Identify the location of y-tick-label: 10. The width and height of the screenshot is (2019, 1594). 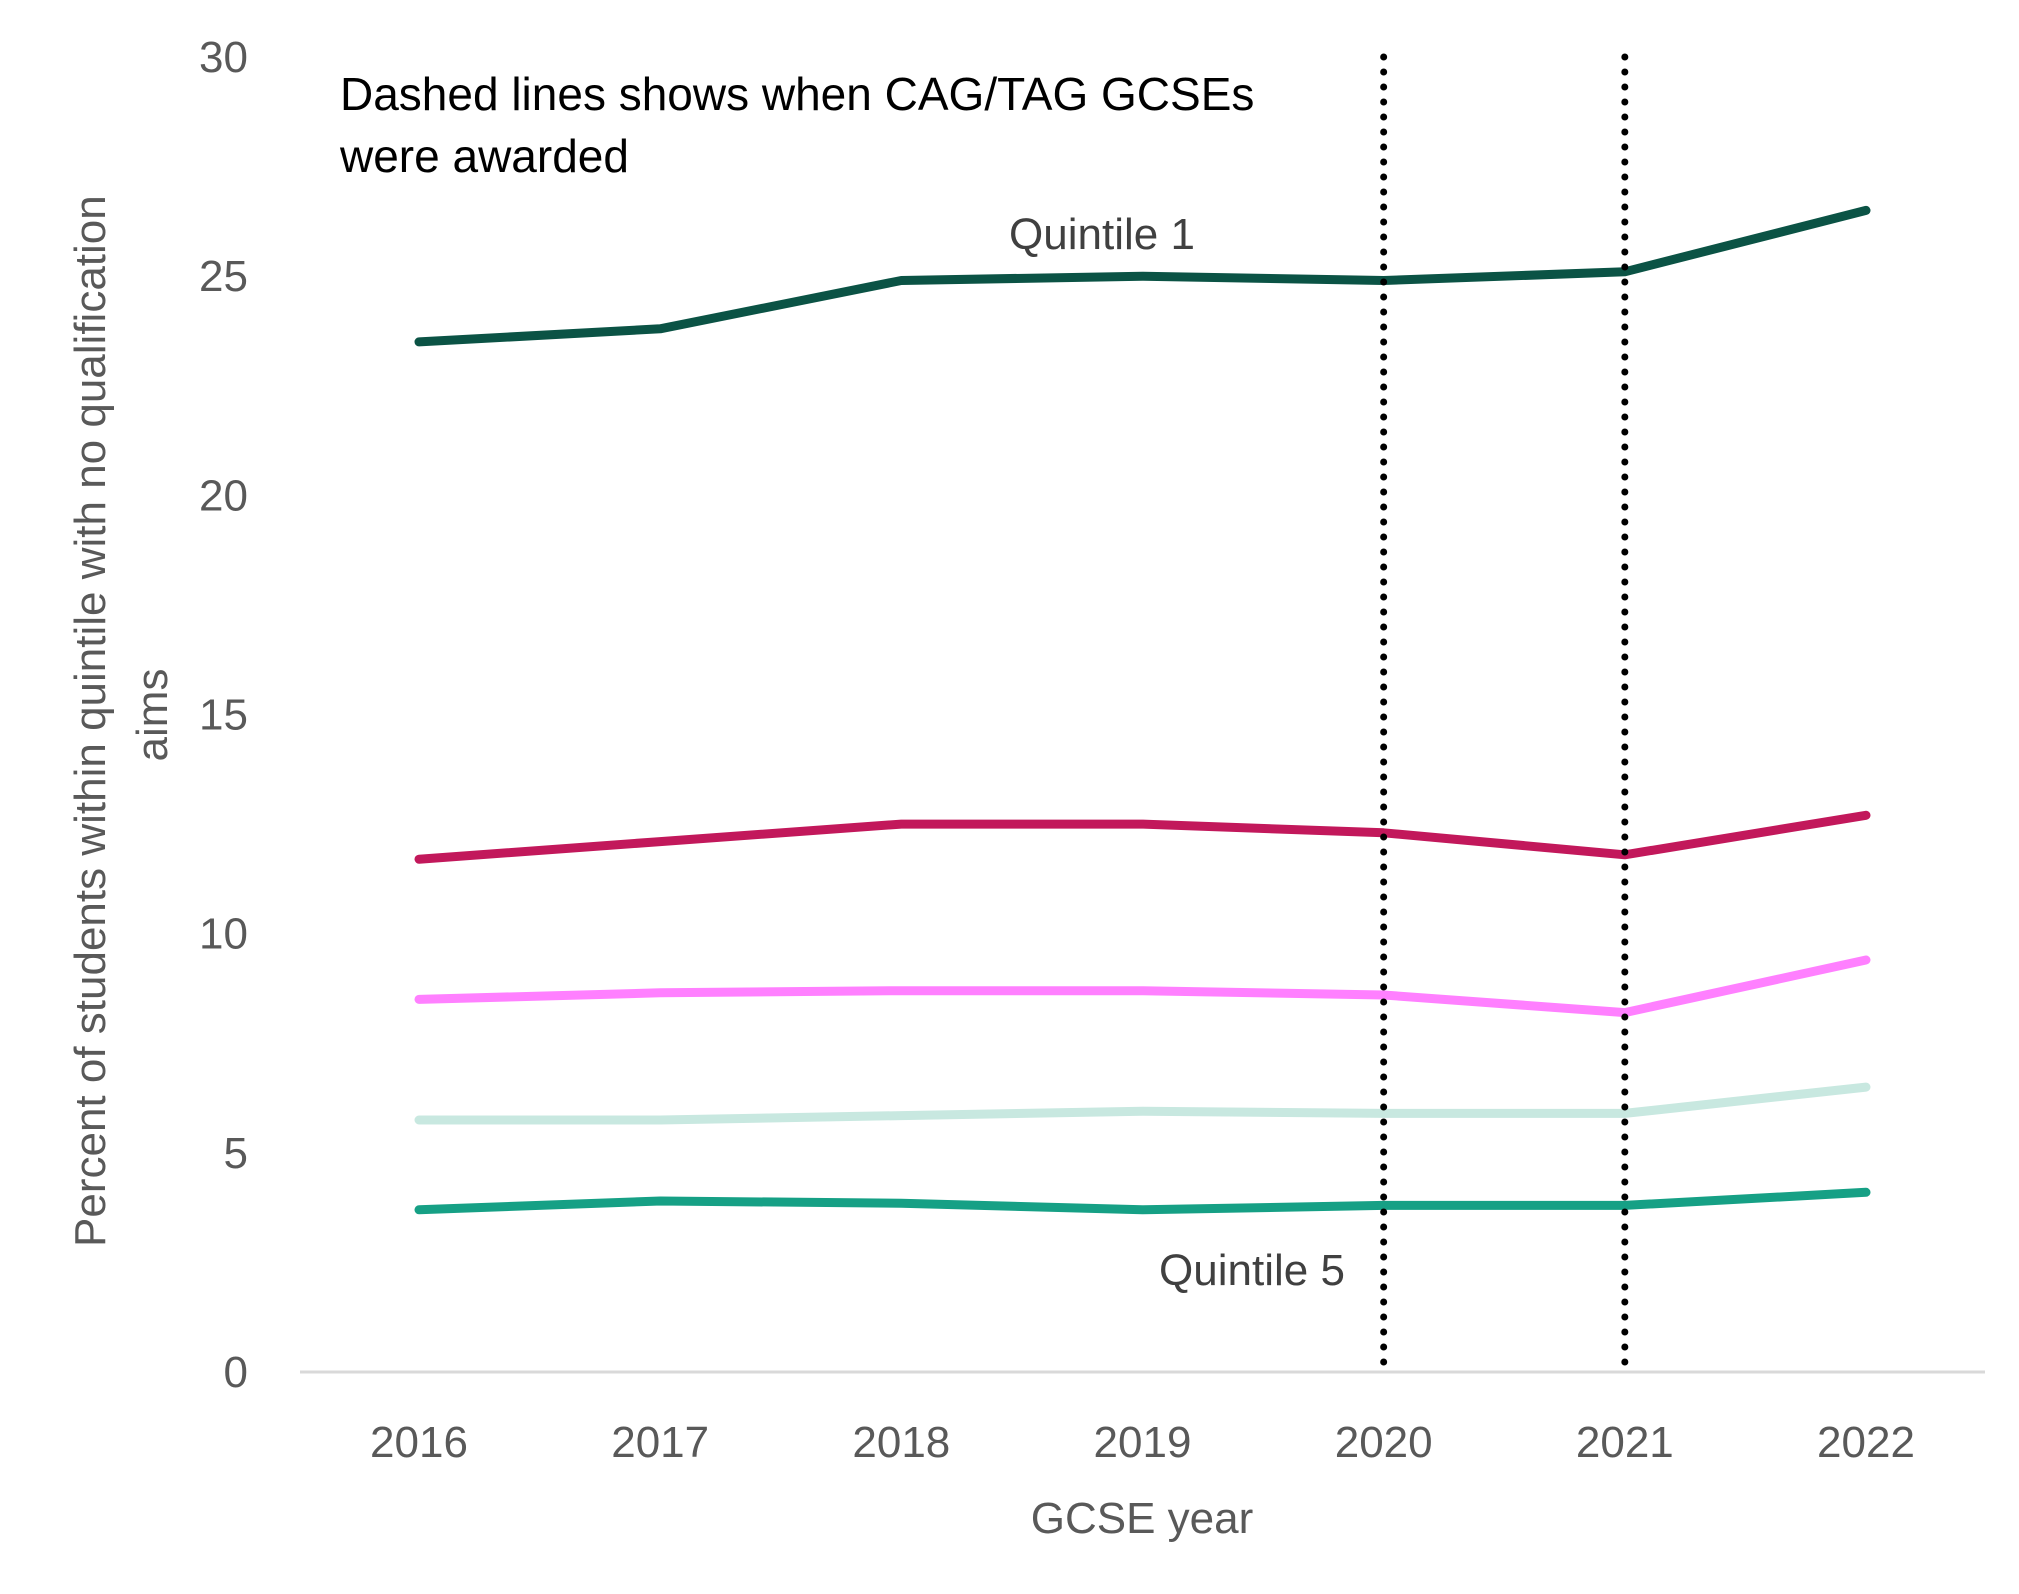
(223, 934).